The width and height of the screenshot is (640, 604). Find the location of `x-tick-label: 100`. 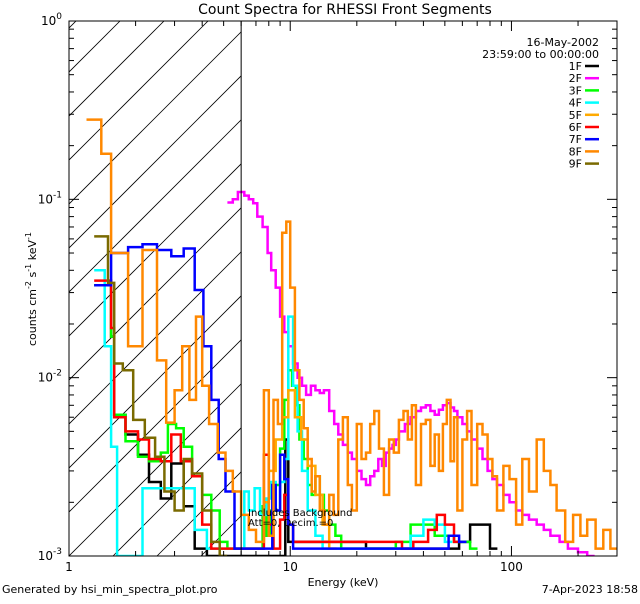

x-tick-label: 100 is located at coordinates (511, 567).